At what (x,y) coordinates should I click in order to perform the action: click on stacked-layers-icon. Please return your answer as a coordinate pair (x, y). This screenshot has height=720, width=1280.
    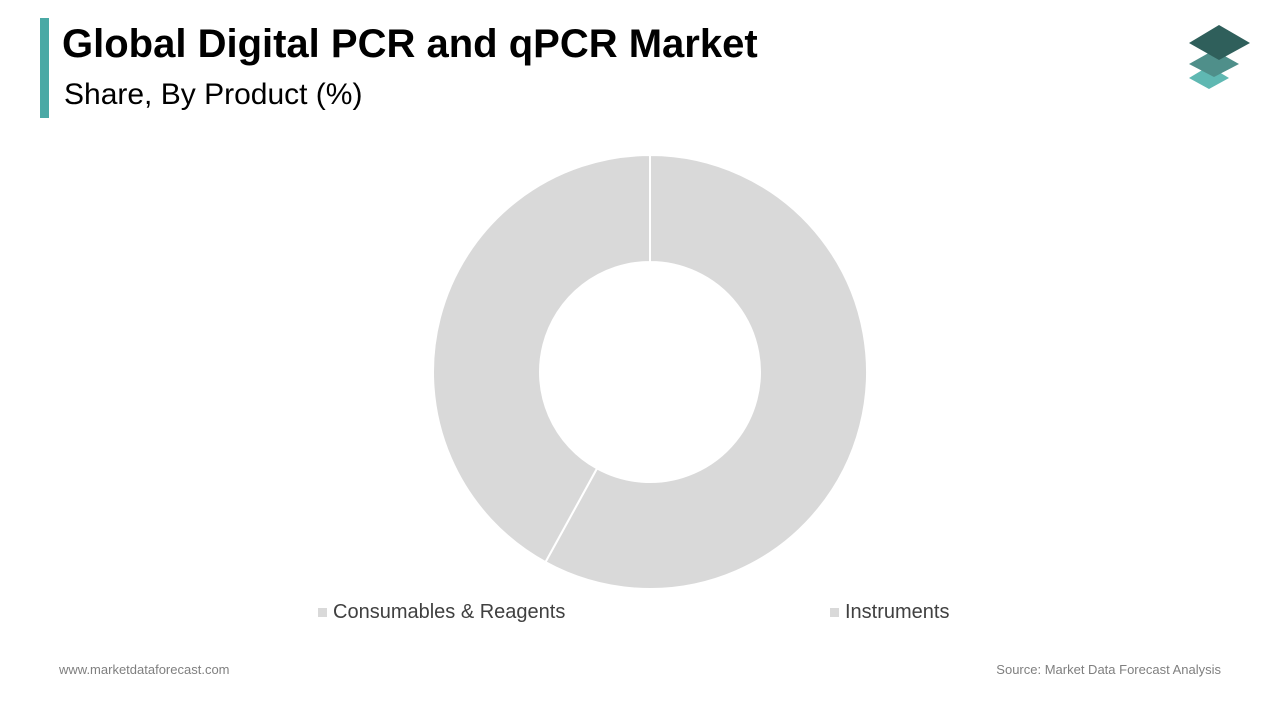
    Looking at the image, I should click on (1219, 57).